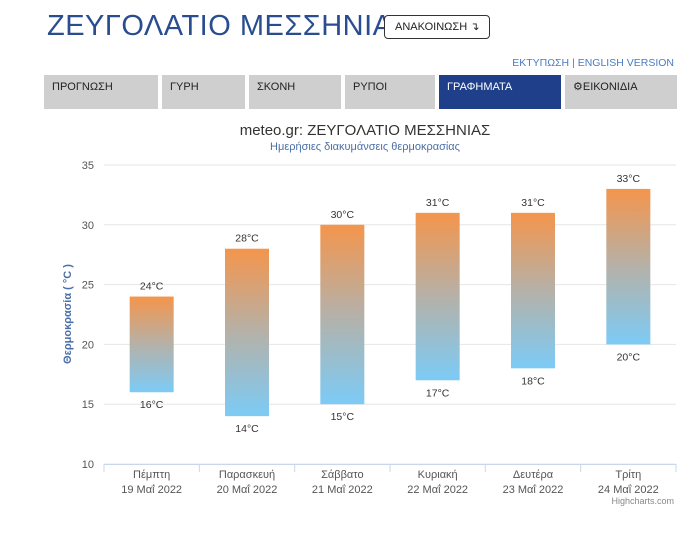  Describe the element at coordinates (68, 314) in the screenshot. I see `y-axis-title: Θερμοκρασία ( °C )` at that location.